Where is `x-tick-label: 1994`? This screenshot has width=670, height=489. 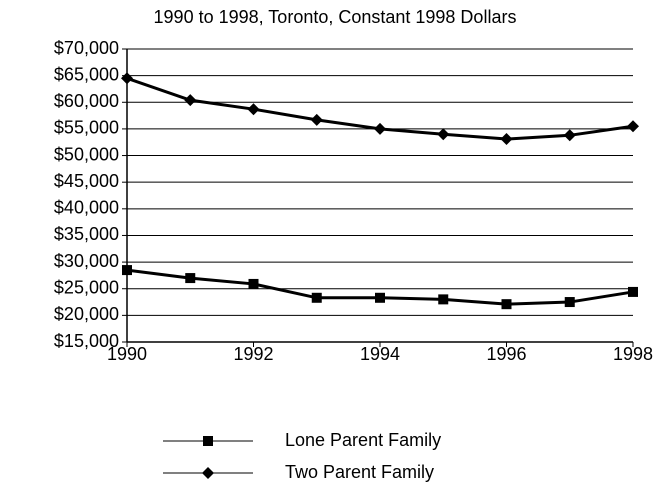
x-tick-label: 1994 is located at coordinates (380, 354).